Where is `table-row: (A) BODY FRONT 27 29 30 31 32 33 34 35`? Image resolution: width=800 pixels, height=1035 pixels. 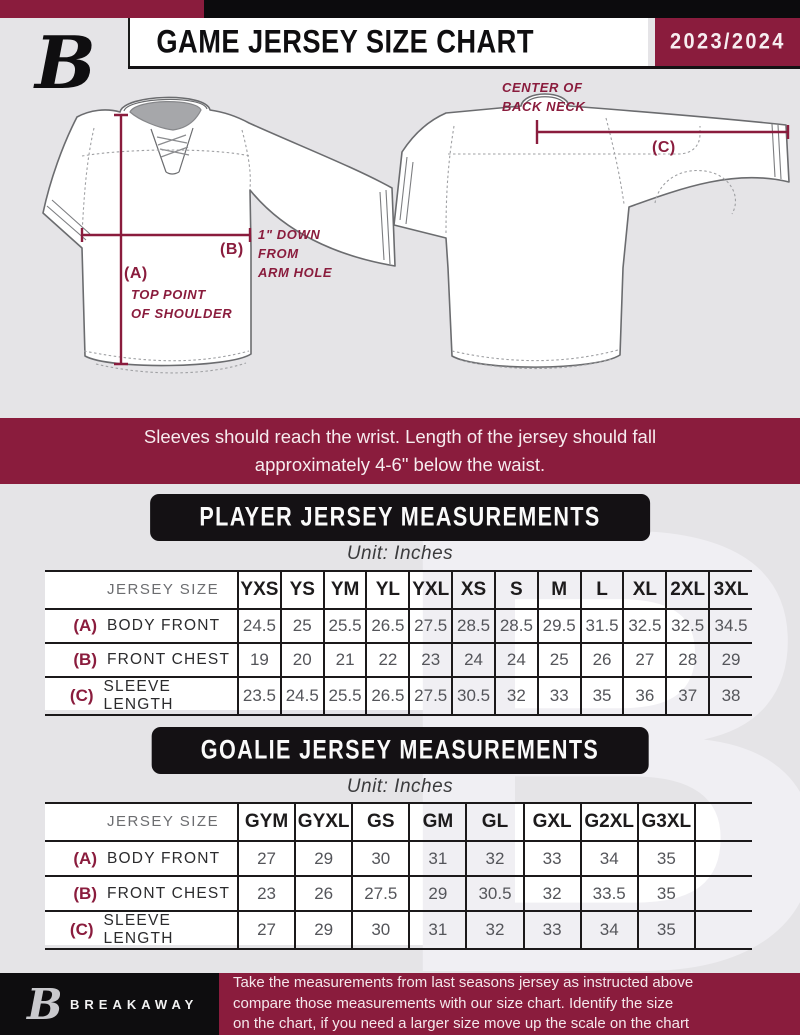
table-row: (A) BODY FRONT 27 29 30 31 32 33 34 35 is located at coordinates (398, 858).